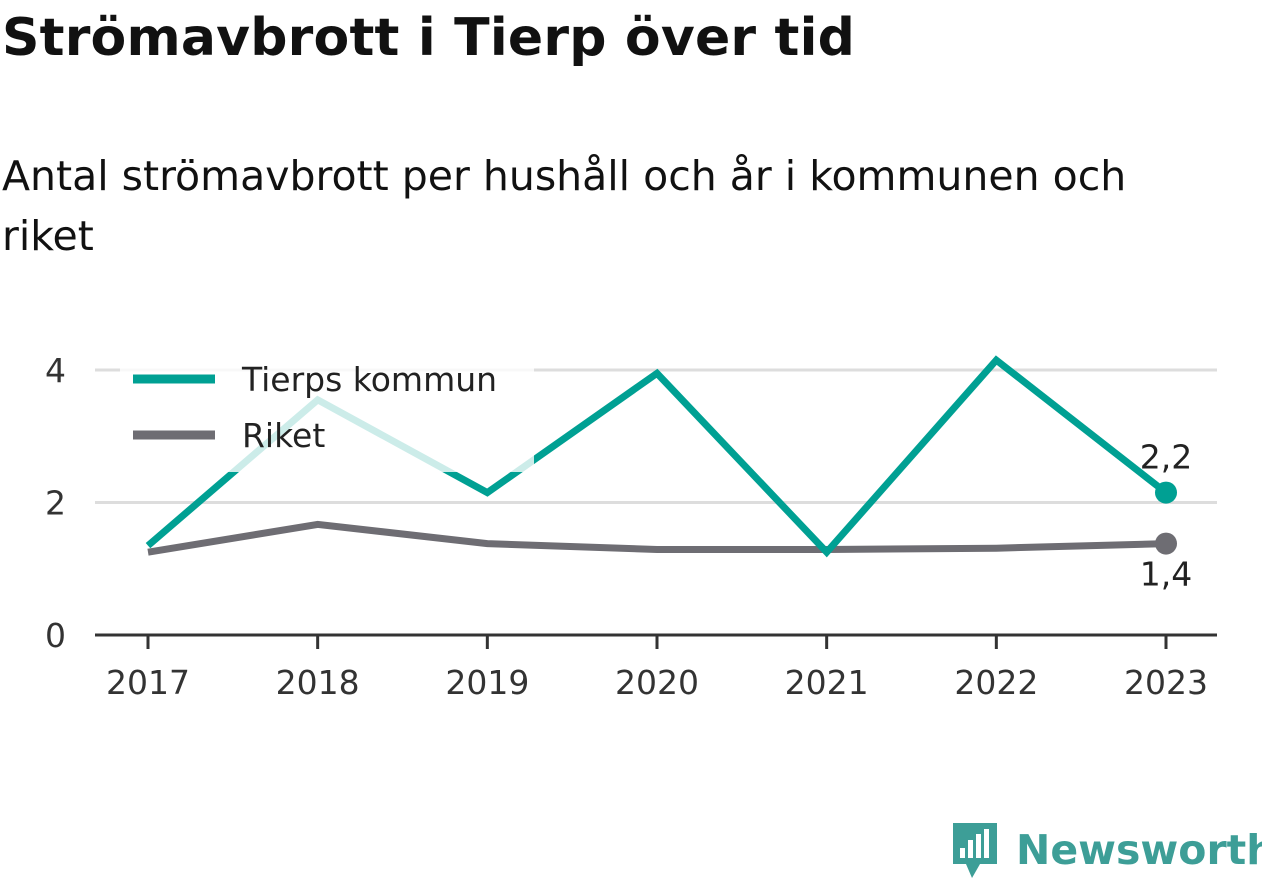 This screenshot has height=882, width=1262. I want to click on newsworthy-logo-icon, so click(975, 850).